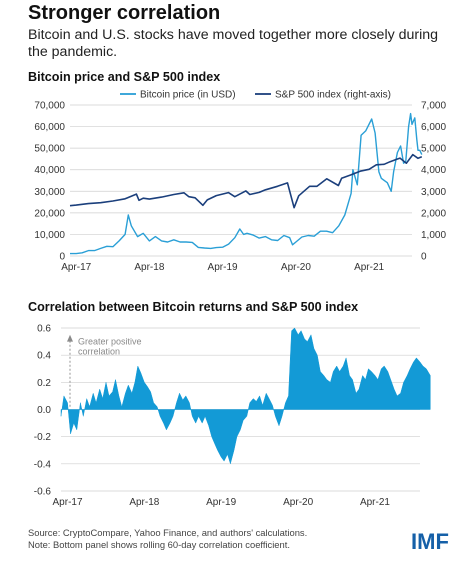  What do you see at coordinates (298, 502) in the screenshot?
I see `bottom-x-tick-label: Apr-20` at bounding box center [298, 502].